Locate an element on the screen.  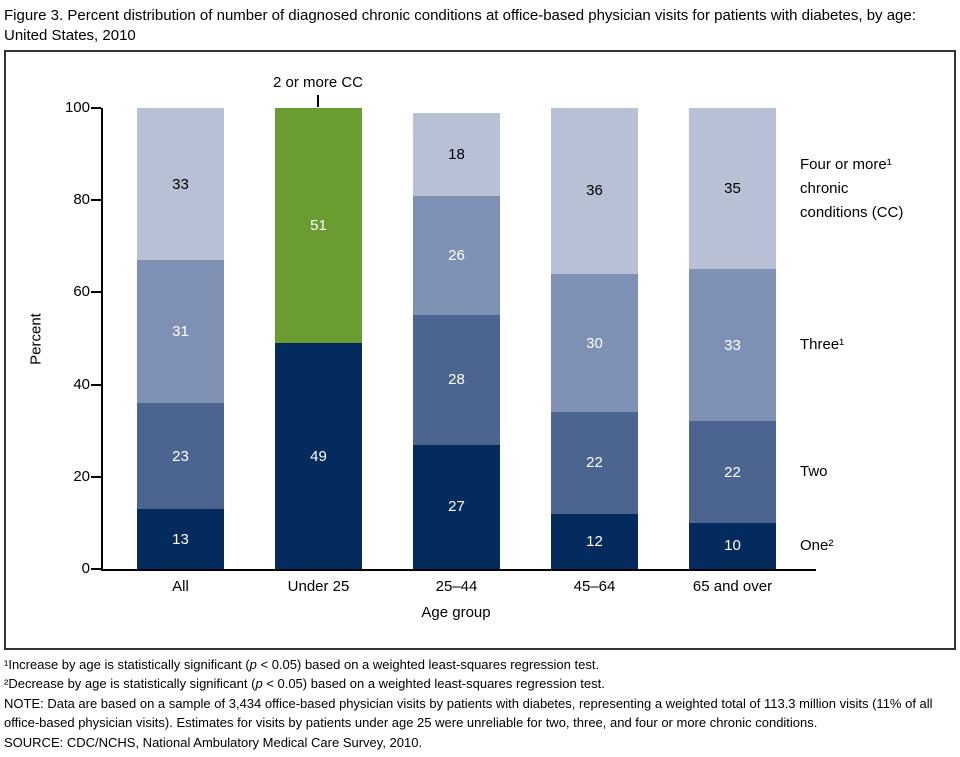
bar-segment: 26 is located at coordinates (456, 255).